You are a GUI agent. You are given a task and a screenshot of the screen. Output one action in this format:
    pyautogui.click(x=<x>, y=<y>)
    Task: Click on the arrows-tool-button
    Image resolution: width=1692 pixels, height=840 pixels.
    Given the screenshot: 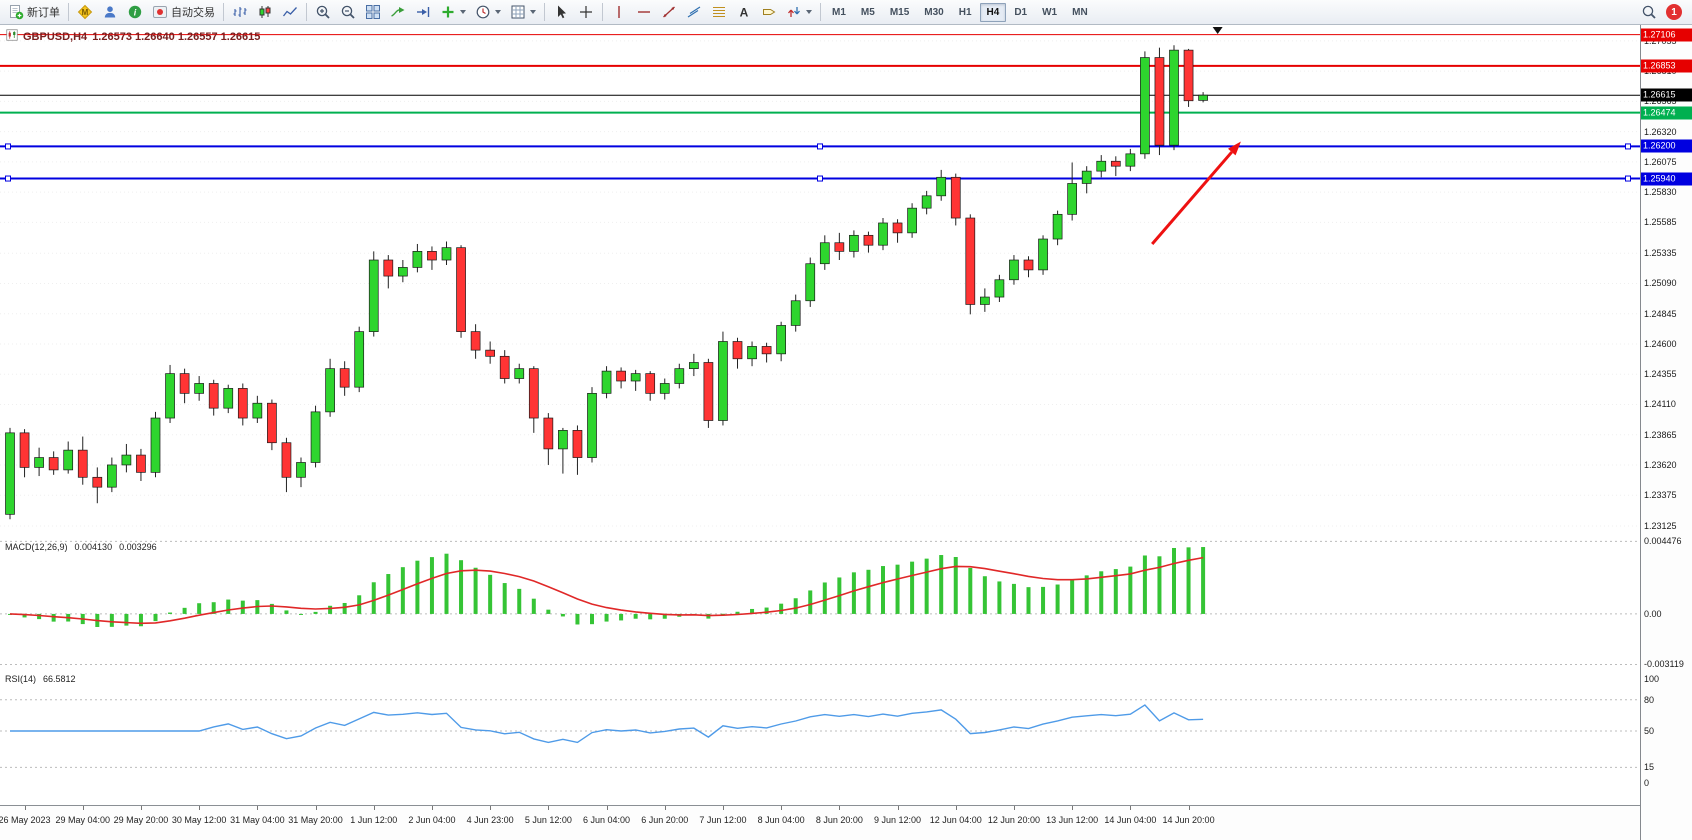 What is the action you would take?
    pyautogui.click(x=799, y=12)
    